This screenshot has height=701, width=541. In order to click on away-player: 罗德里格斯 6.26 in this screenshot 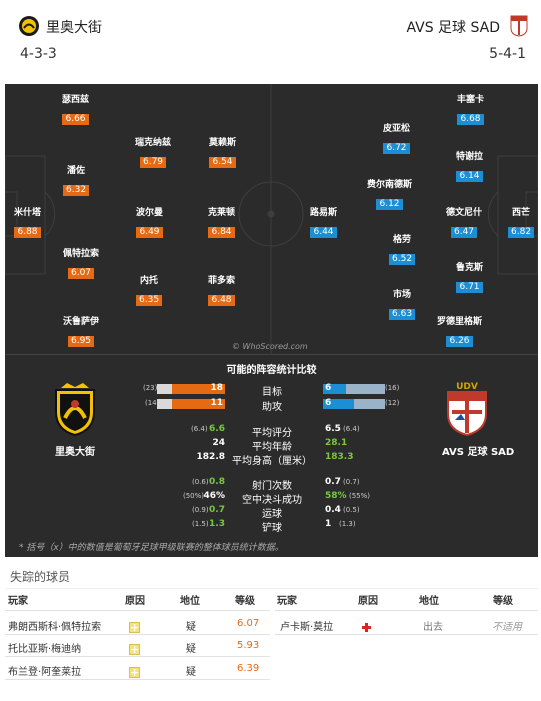, I will do `click(459, 331)`.